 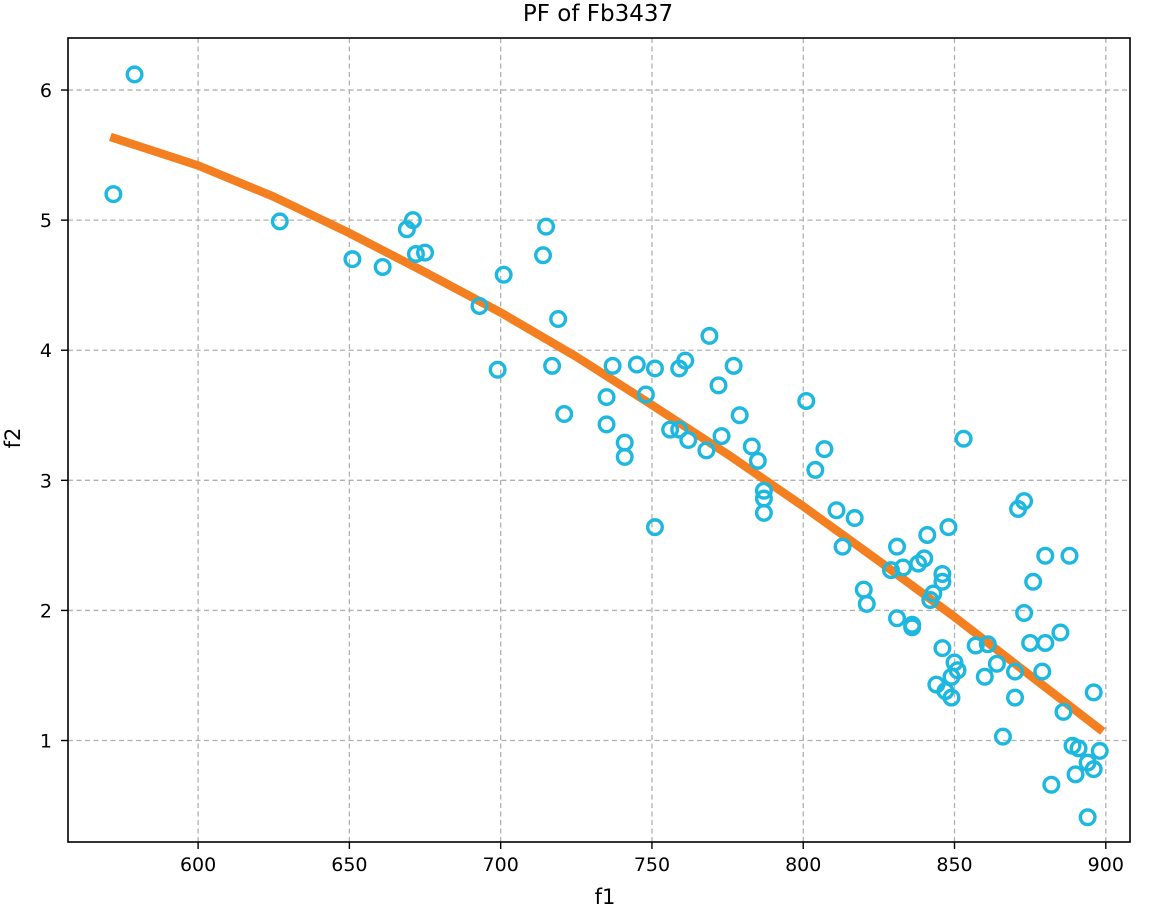 I want to click on x-tick-label: 650, so click(x=349, y=865).